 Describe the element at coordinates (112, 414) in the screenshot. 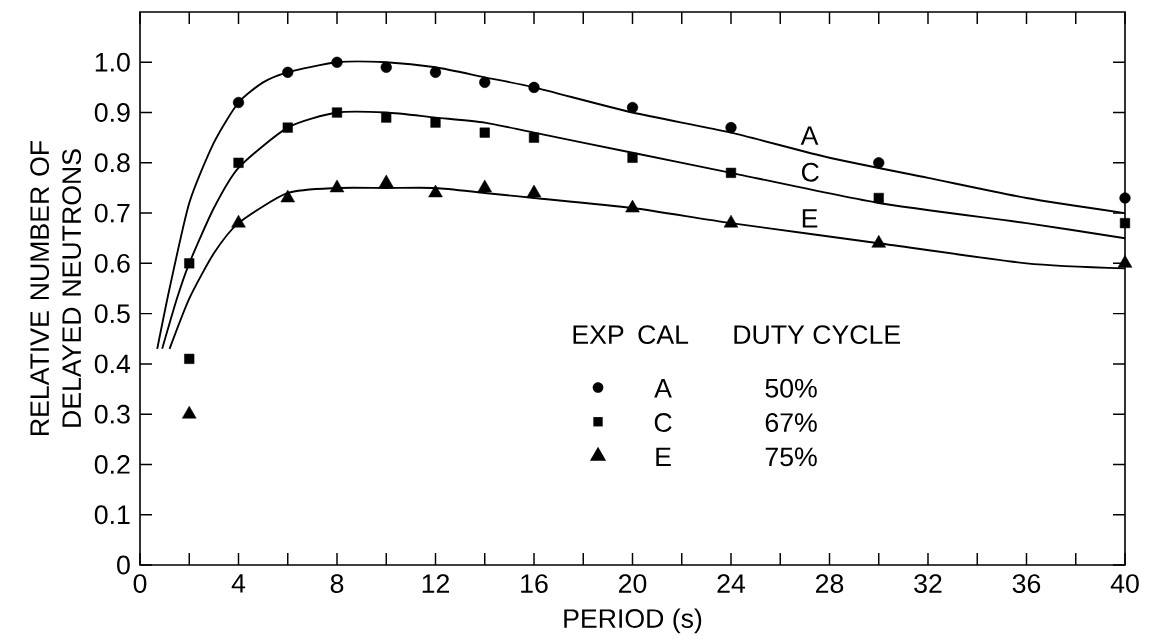

I see `y-tick-label: 0.3` at that location.